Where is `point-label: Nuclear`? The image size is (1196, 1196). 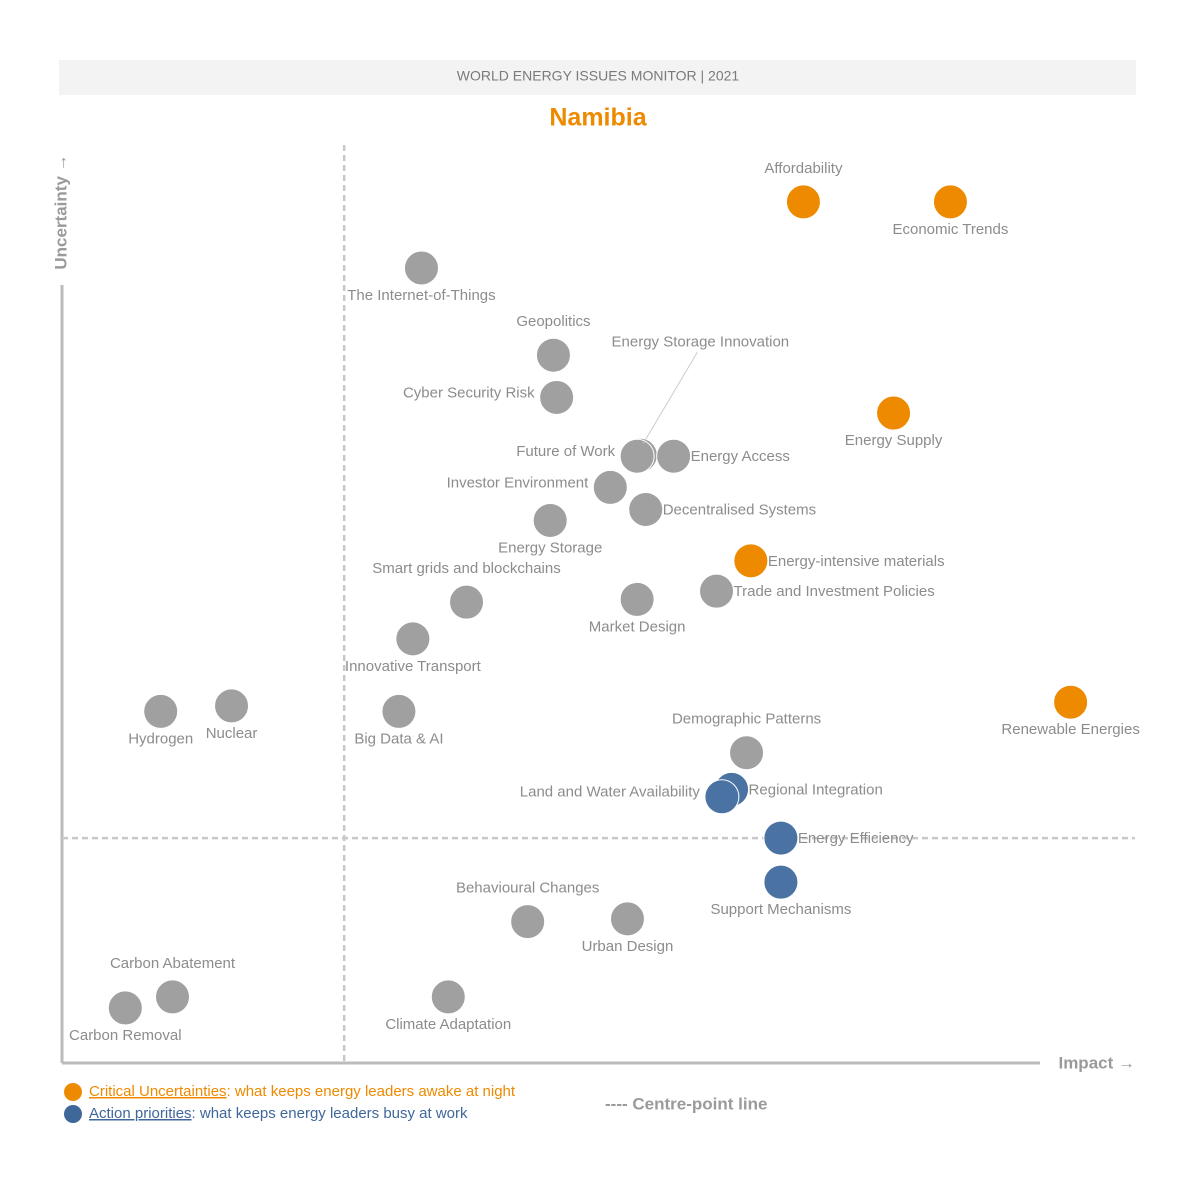 point-label: Nuclear is located at coordinates (232, 733).